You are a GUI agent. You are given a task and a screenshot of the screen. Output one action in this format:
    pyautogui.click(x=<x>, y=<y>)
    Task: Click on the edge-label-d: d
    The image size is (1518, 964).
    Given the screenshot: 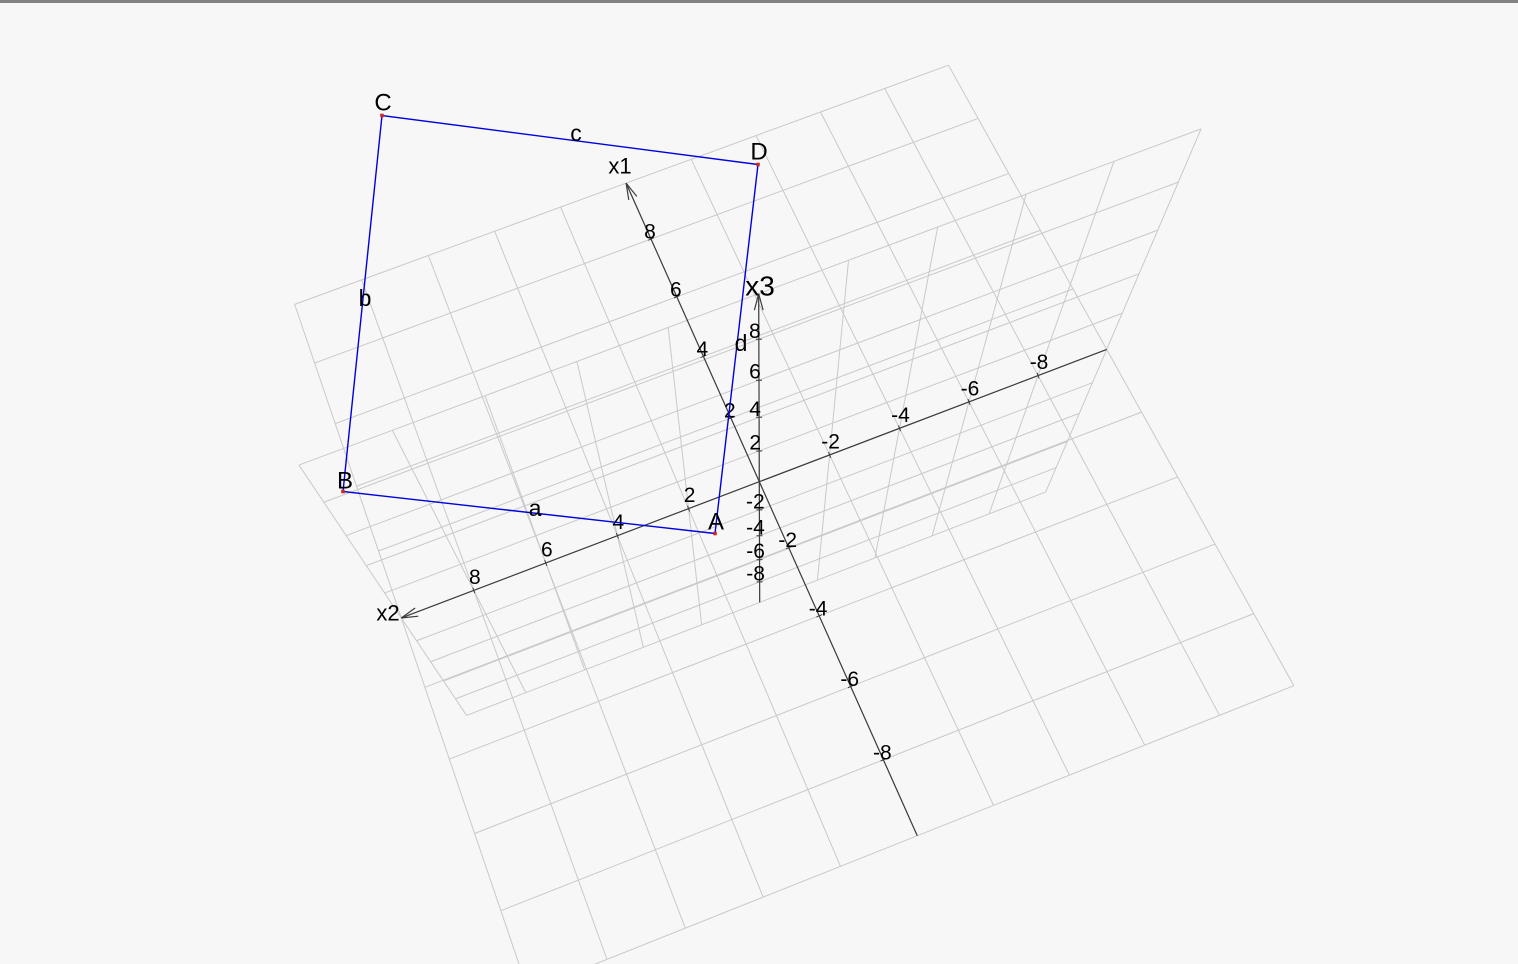 What is the action you would take?
    pyautogui.click(x=741, y=343)
    